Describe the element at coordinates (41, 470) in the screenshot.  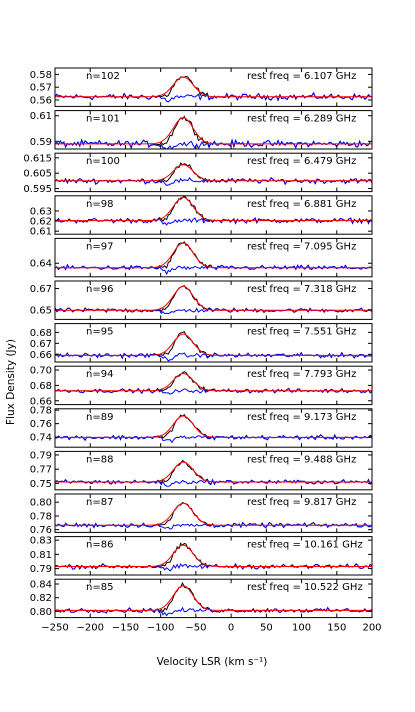
I see `y-tick-label: 0.77` at that location.